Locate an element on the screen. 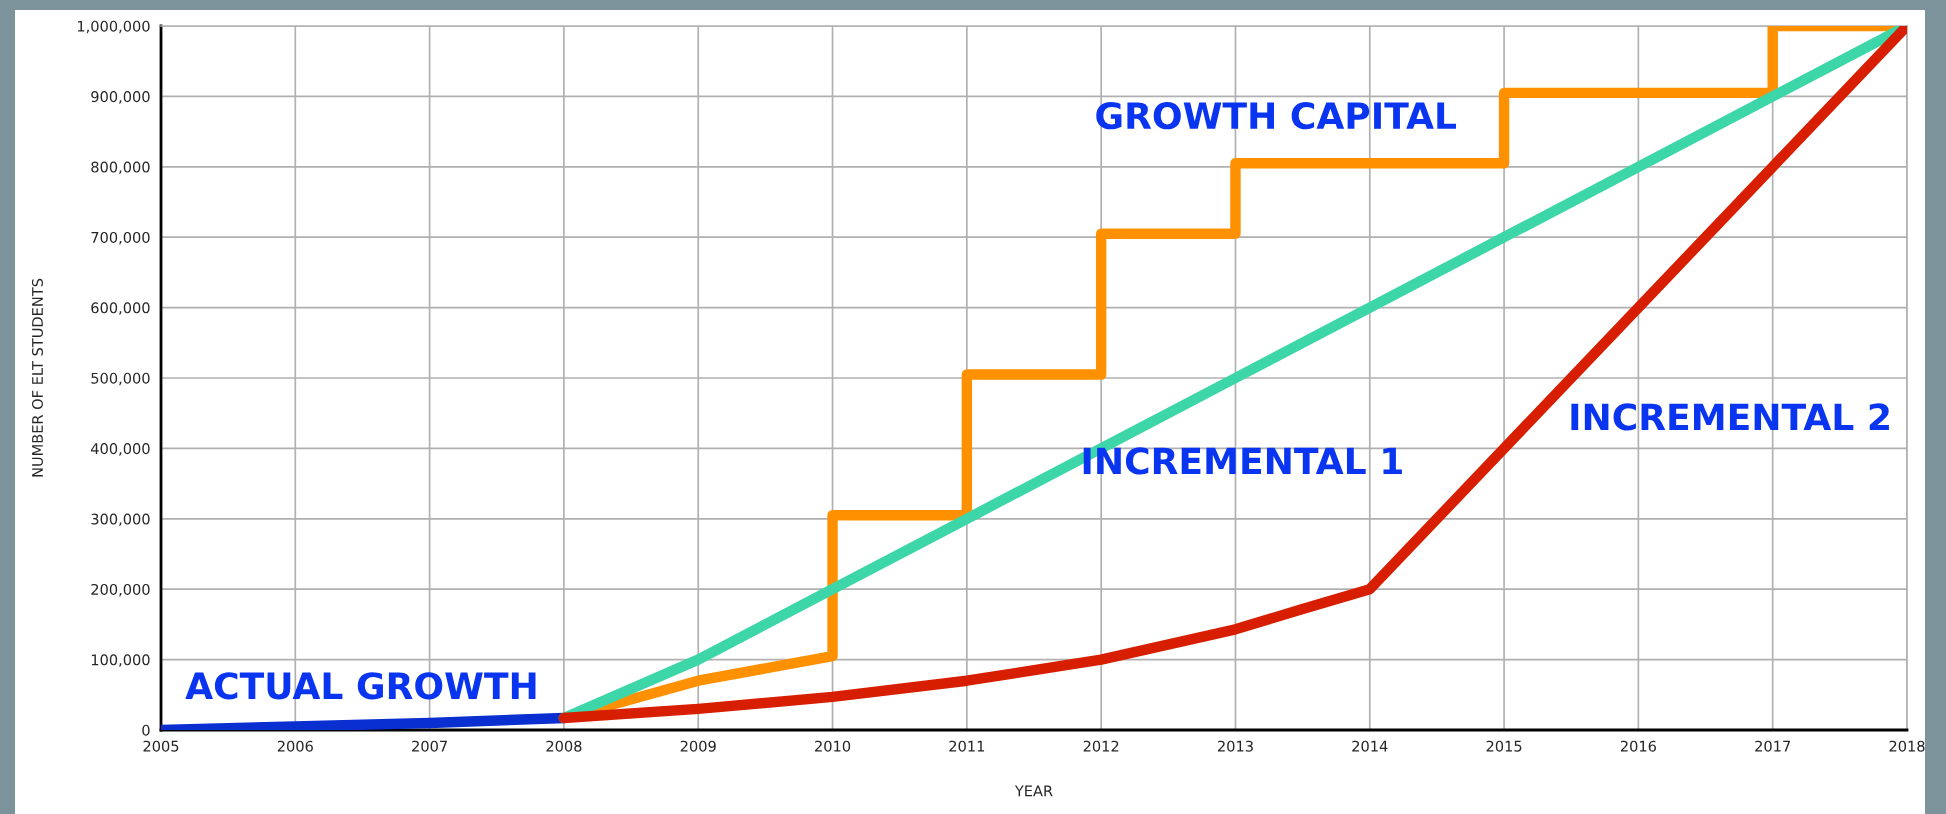 The width and height of the screenshot is (1946, 814). y-tick-label: 400,000 is located at coordinates (120, 449).